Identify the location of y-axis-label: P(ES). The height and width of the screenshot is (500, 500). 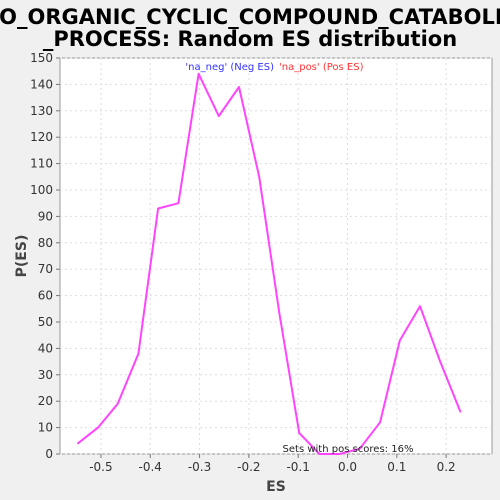
(22, 256).